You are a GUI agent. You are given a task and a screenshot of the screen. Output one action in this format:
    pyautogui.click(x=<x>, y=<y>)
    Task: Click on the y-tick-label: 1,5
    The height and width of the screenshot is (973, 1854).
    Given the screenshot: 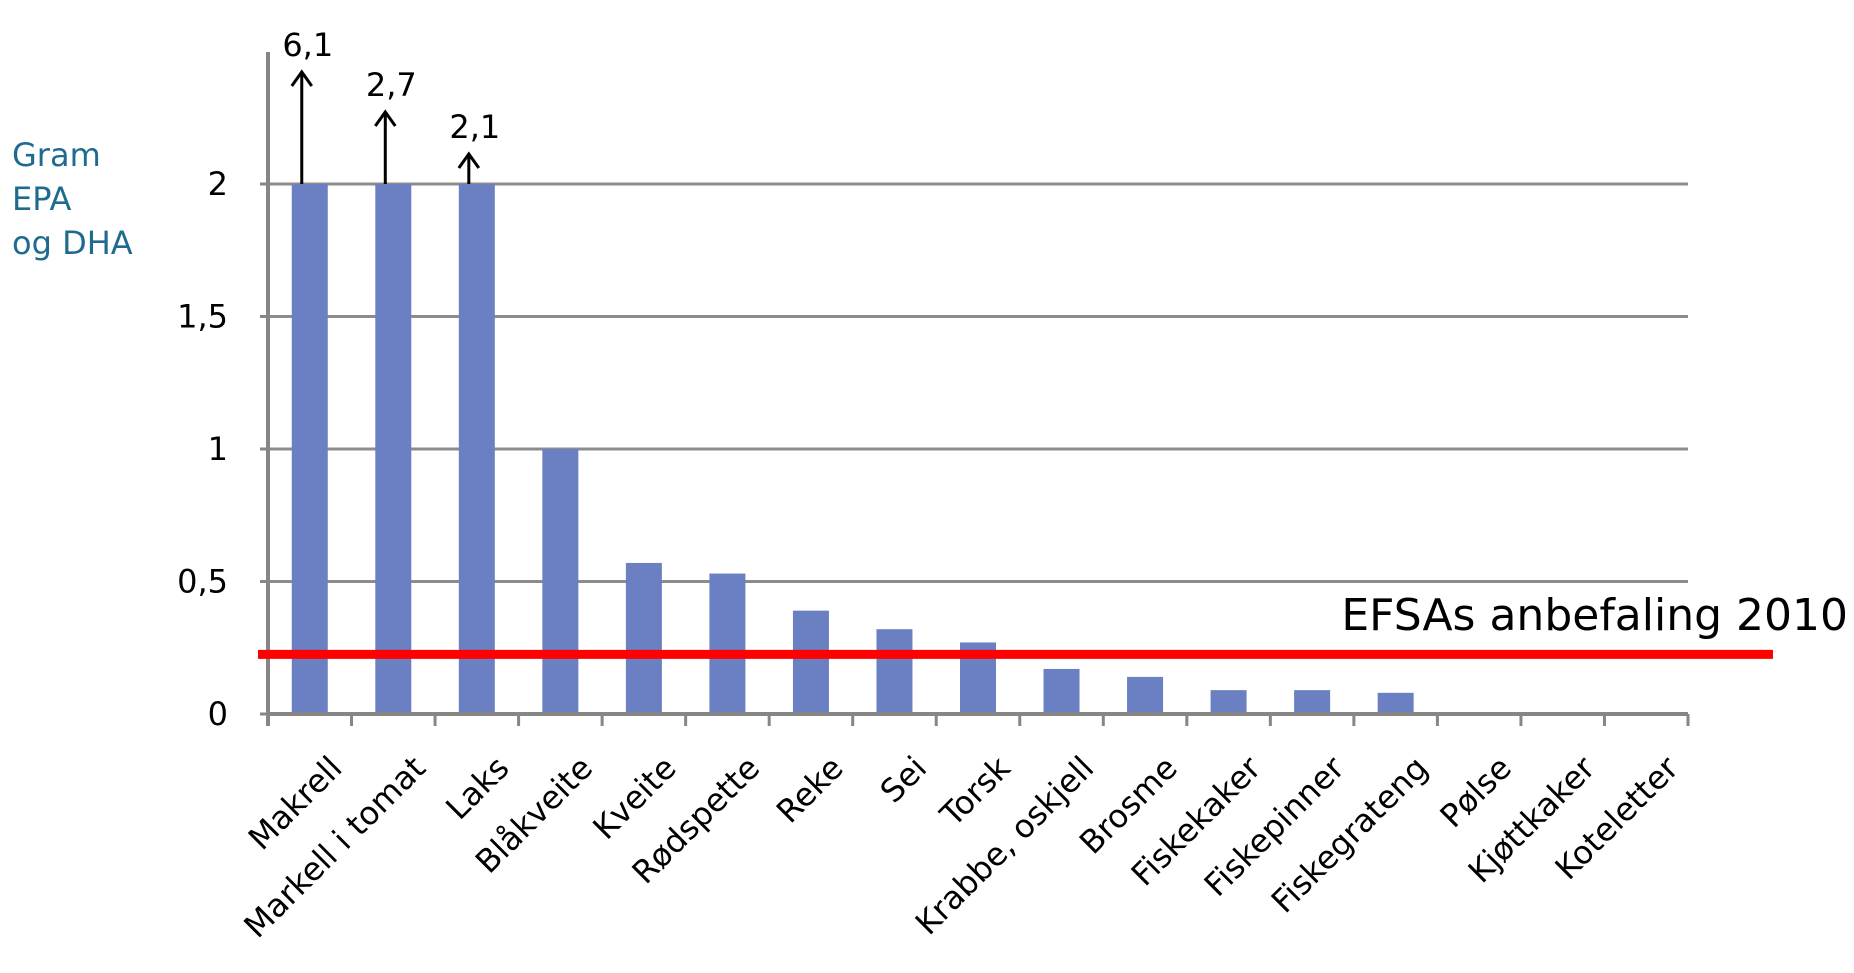 What is the action you would take?
    pyautogui.click(x=202, y=317)
    